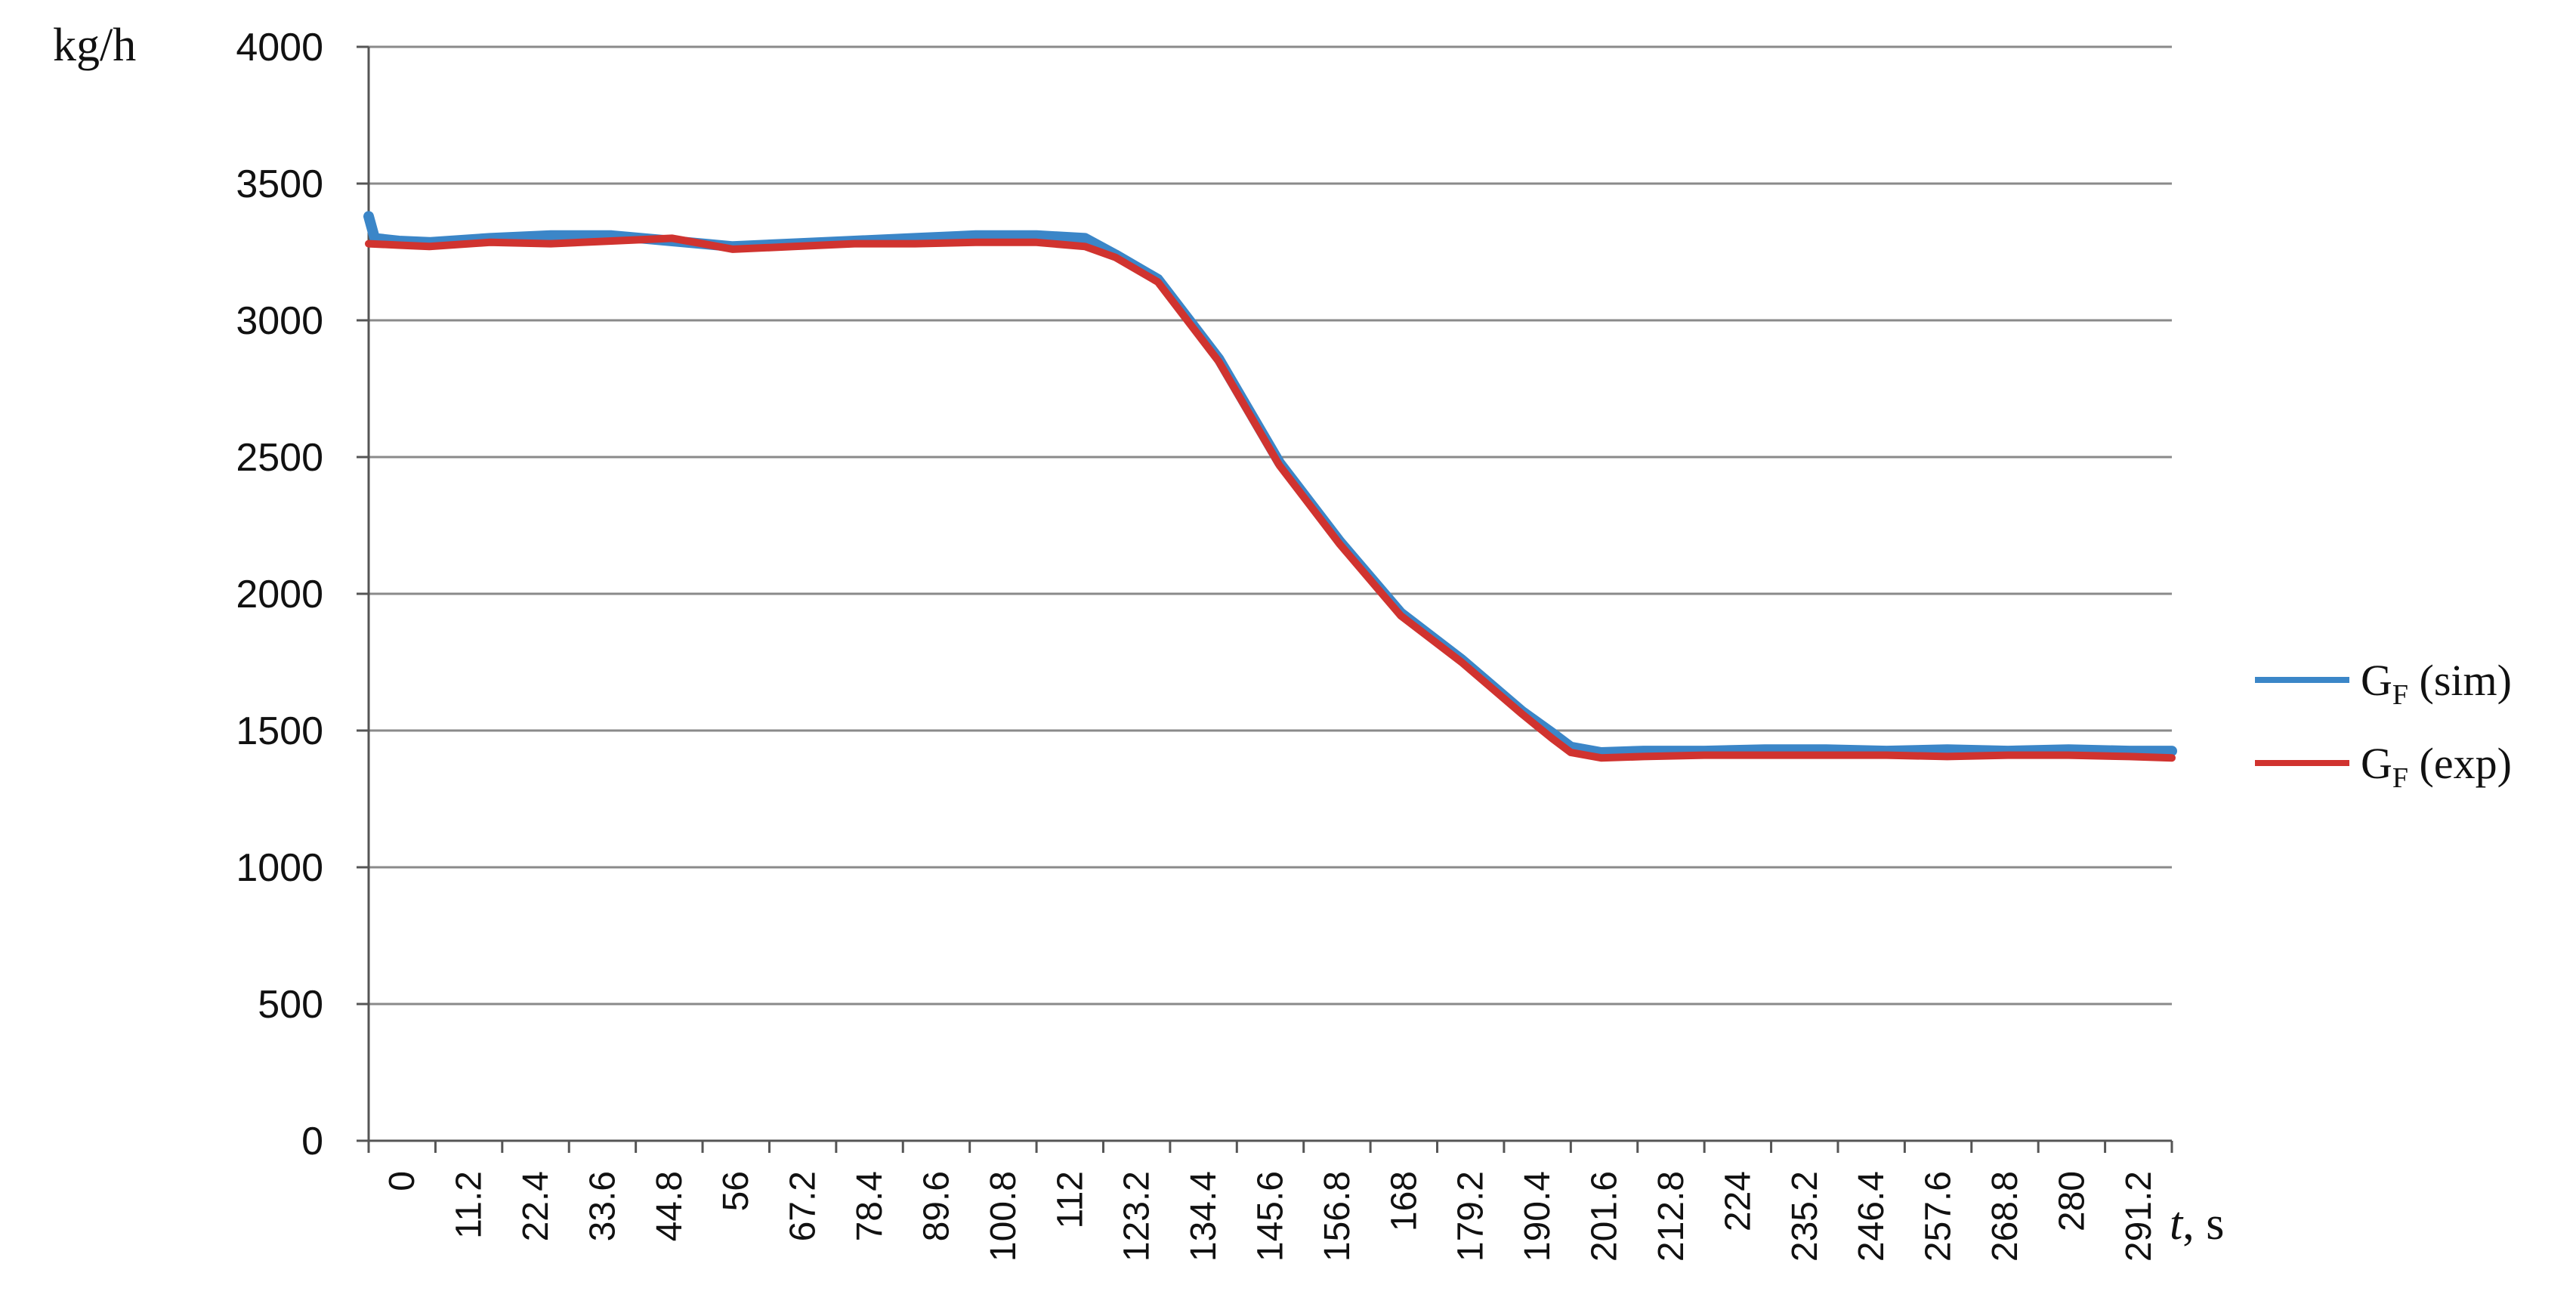  I want to click on x-tick-label: 280, so click(2072, 1201).